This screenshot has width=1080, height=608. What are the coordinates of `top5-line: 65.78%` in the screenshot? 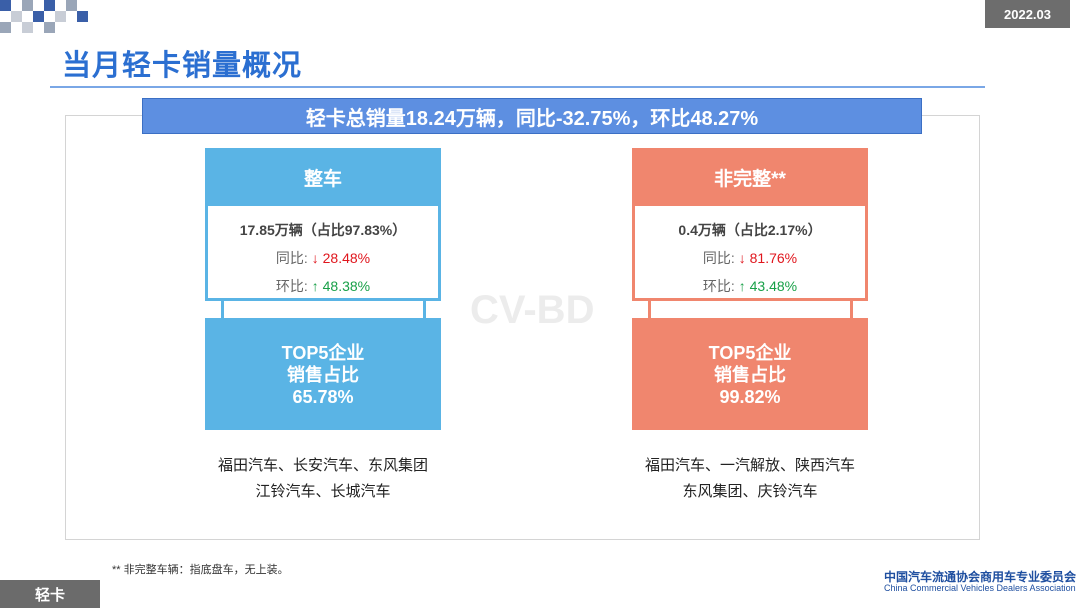 It's located at (323, 397).